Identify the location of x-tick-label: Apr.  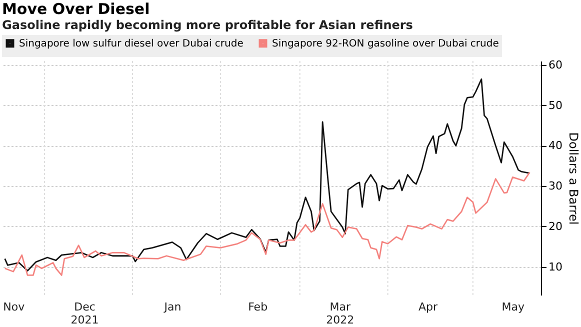
(428, 307).